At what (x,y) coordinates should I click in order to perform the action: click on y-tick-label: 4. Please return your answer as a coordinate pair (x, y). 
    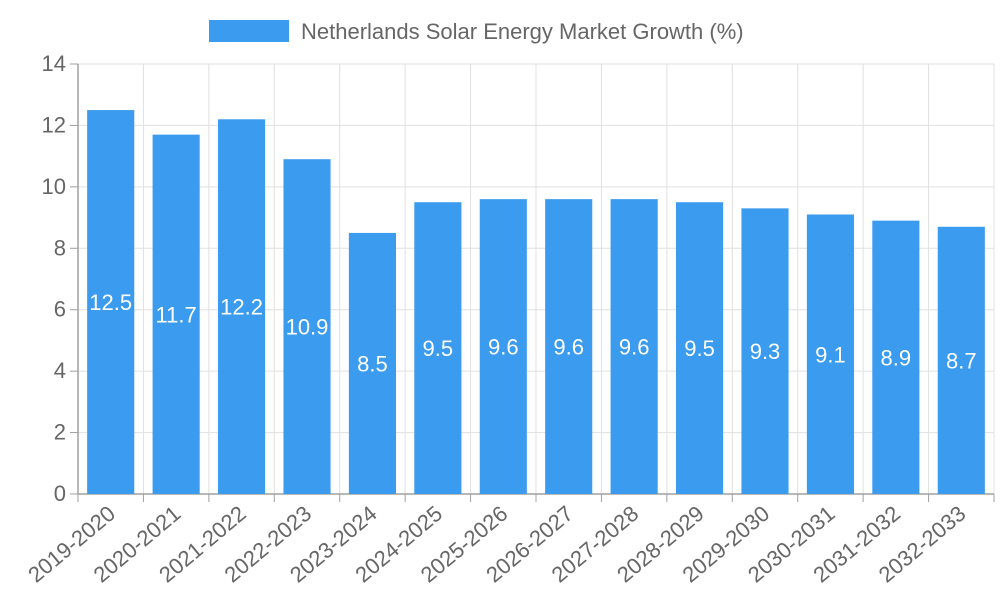
    Looking at the image, I should click on (60, 370).